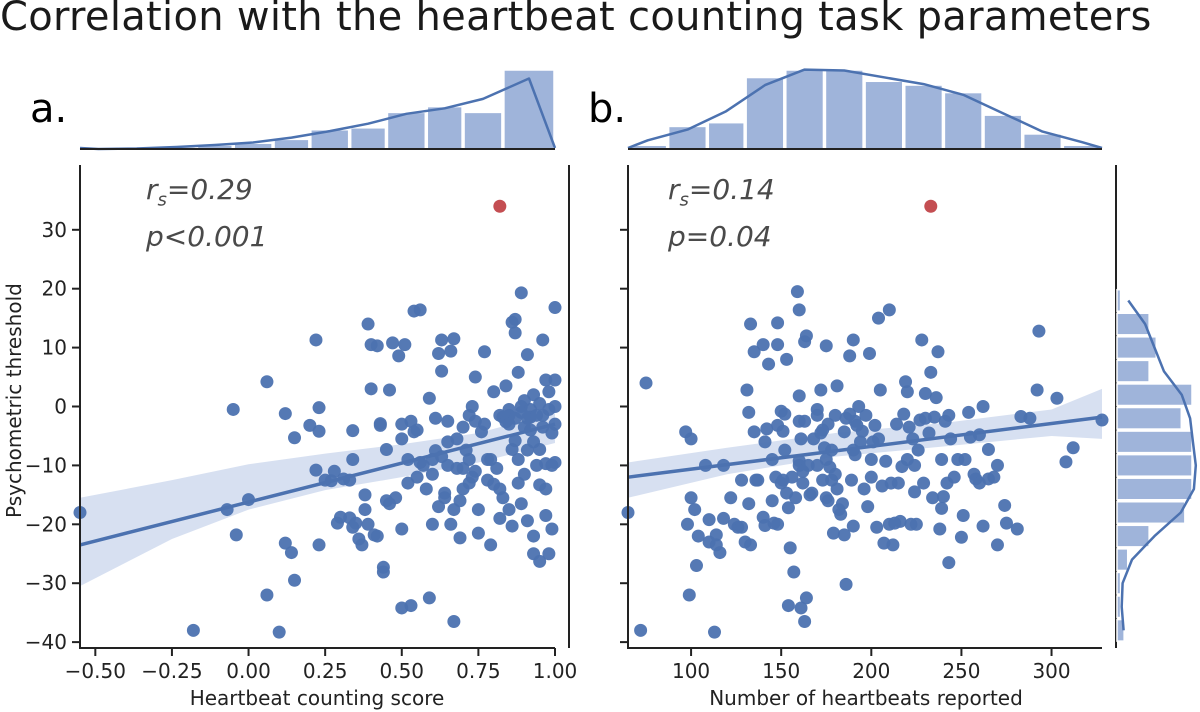 The height and width of the screenshot is (712, 1200). What do you see at coordinates (54, 230) in the screenshot?
I see `y-tick-label: 30` at bounding box center [54, 230].